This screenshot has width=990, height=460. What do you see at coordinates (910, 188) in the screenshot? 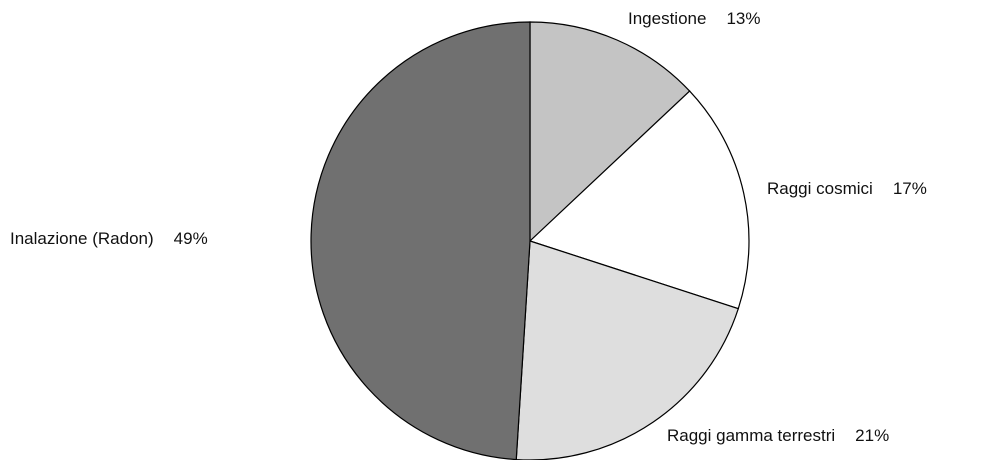
I see `value-label: 17%` at bounding box center [910, 188].